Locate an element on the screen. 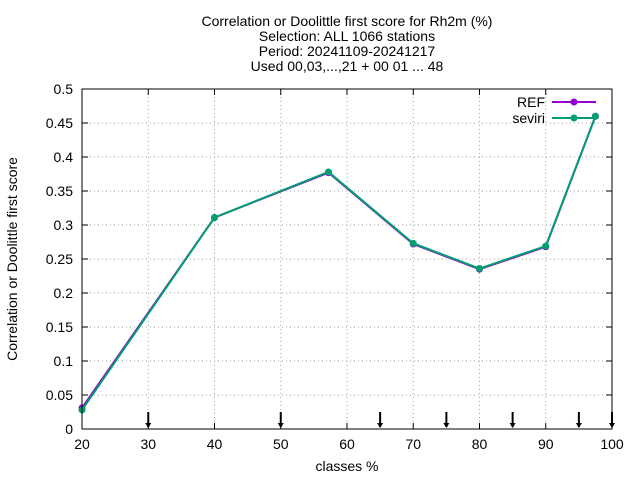 Image resolution: width=640 pixels, height=480 pixels. x-tick-label: 60 is located at coordinates (347, 444).